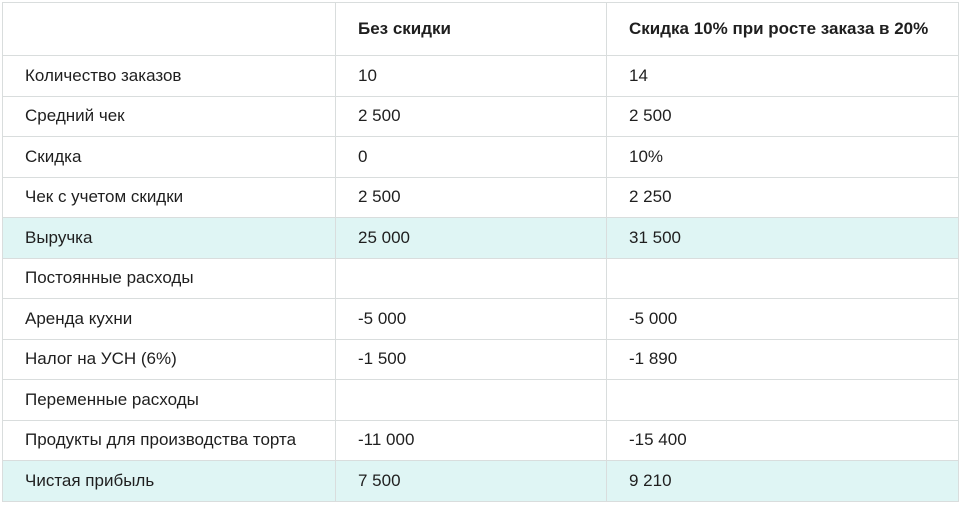  Describe the element at coordinates (169, 319) in the screenshot. I see `row-label: Аренда кухни` at that location.